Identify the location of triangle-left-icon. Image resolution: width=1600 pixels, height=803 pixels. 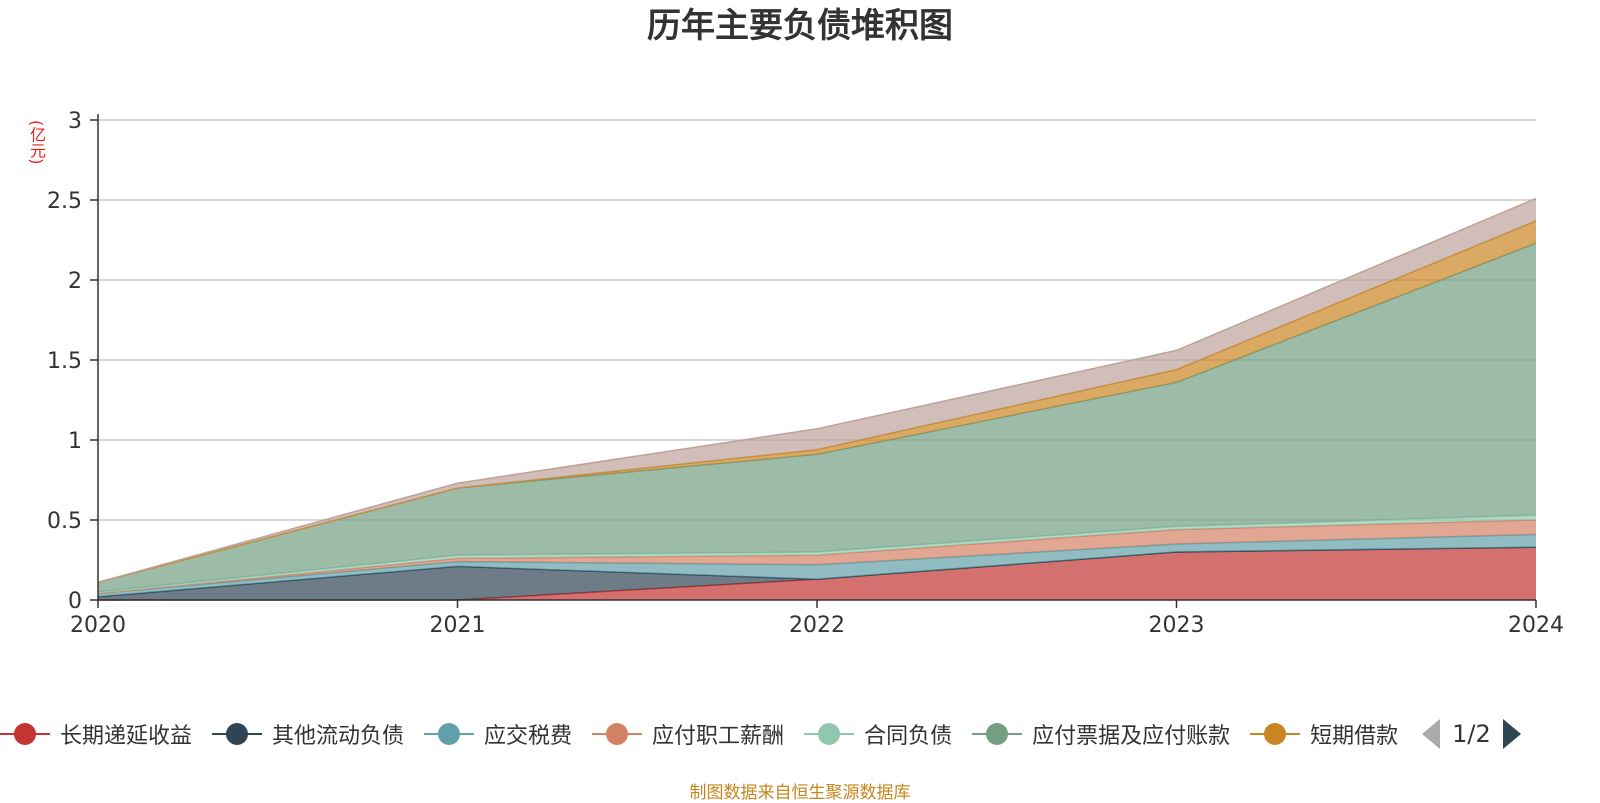
(1431, 734).